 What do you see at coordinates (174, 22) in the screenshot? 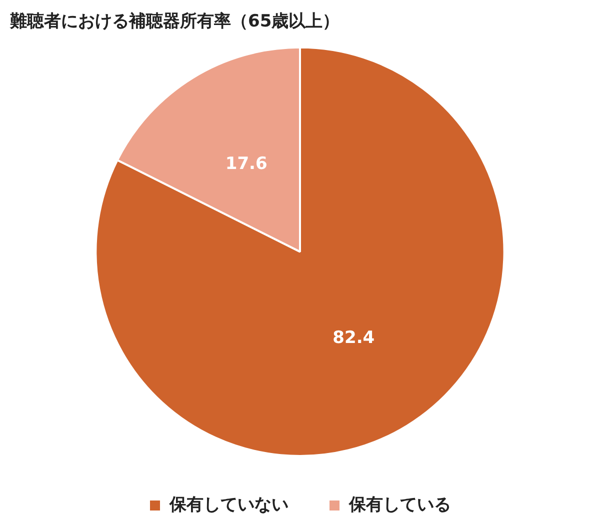
I see `chart-title: 難聴者における補聴器所有率（65歳以上）` at bounding box center [174, 22].